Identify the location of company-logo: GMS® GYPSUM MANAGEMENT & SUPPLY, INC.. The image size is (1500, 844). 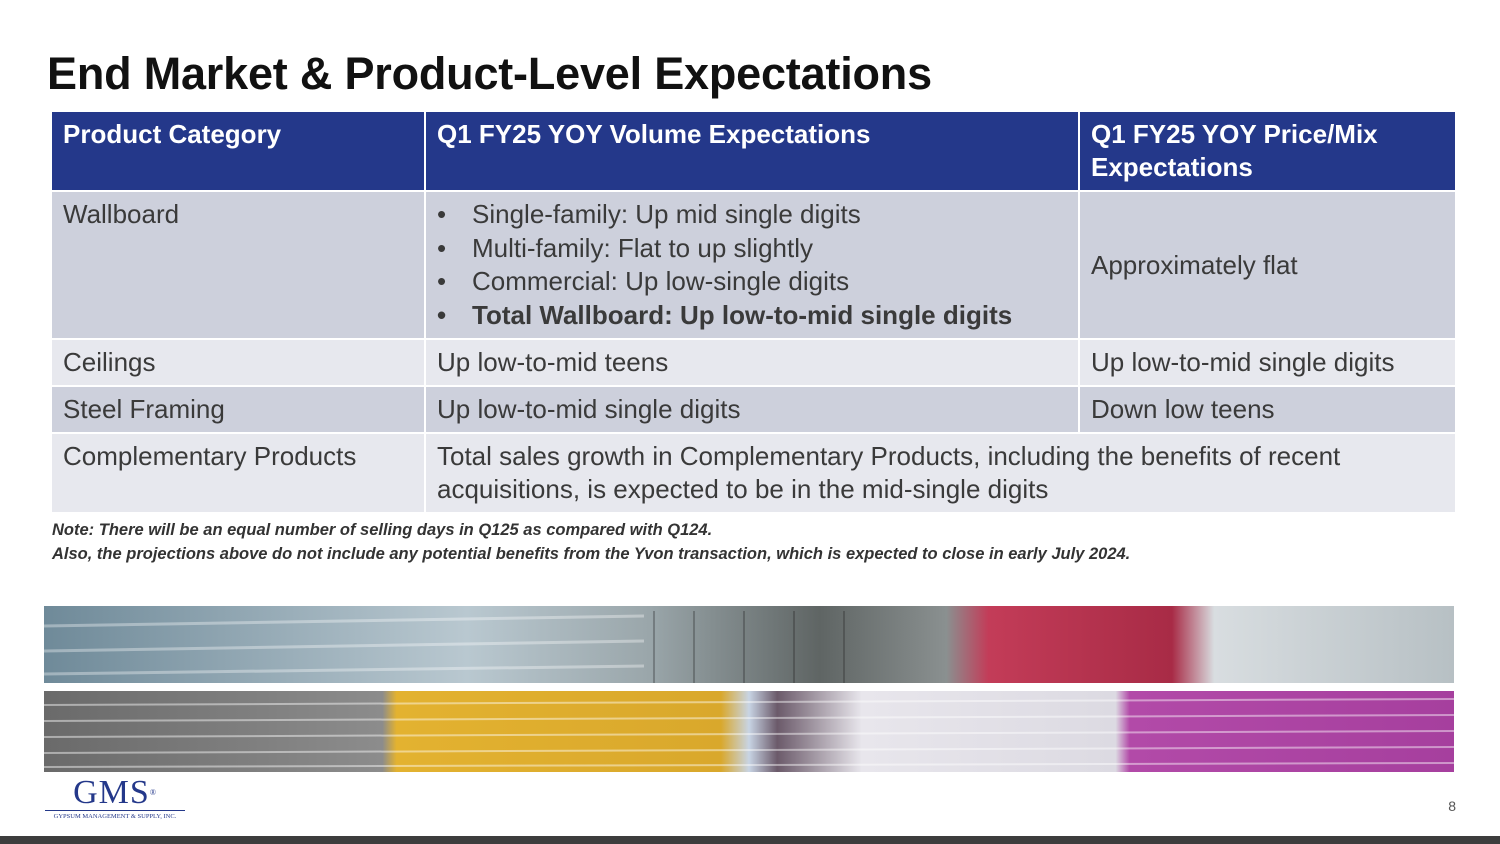
(115, 798).